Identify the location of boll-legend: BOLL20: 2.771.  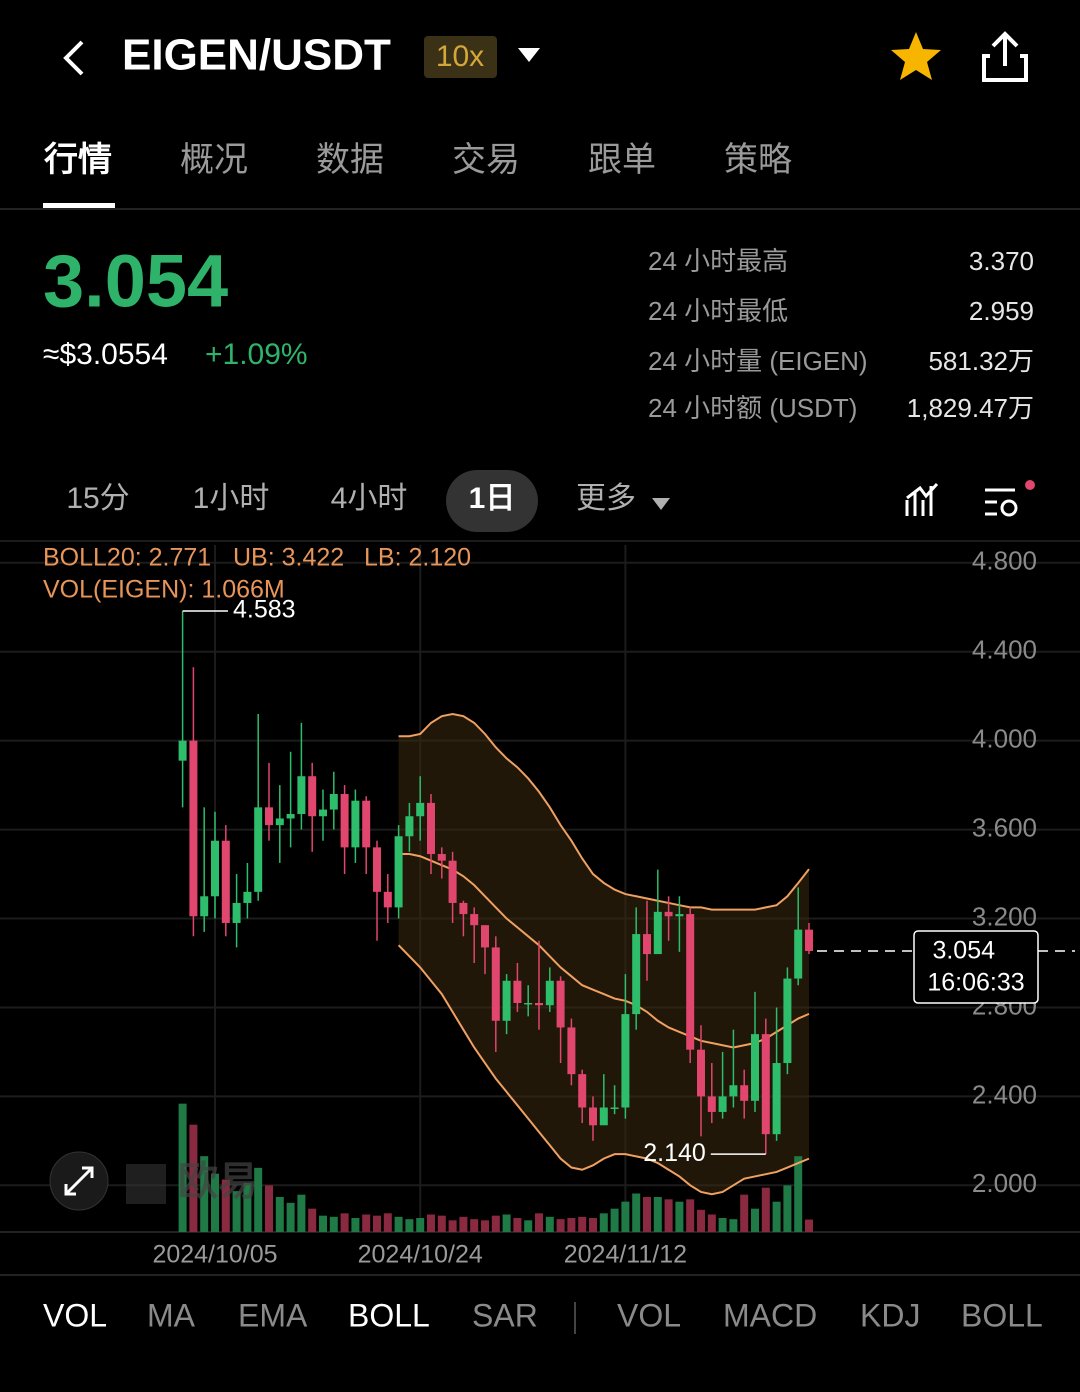
(127, 558).